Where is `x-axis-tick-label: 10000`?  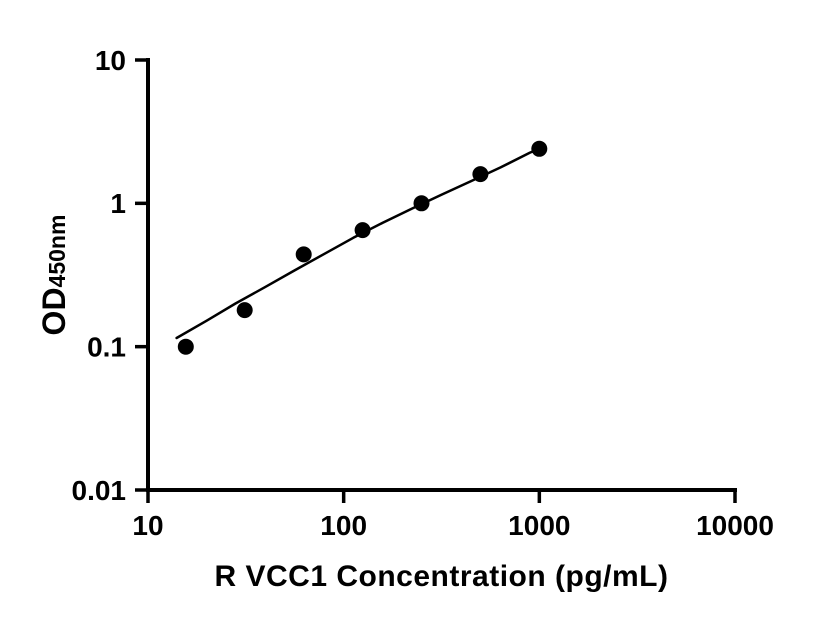 x-axis-tick-label: 10000 is located at coordinates (735, 525).